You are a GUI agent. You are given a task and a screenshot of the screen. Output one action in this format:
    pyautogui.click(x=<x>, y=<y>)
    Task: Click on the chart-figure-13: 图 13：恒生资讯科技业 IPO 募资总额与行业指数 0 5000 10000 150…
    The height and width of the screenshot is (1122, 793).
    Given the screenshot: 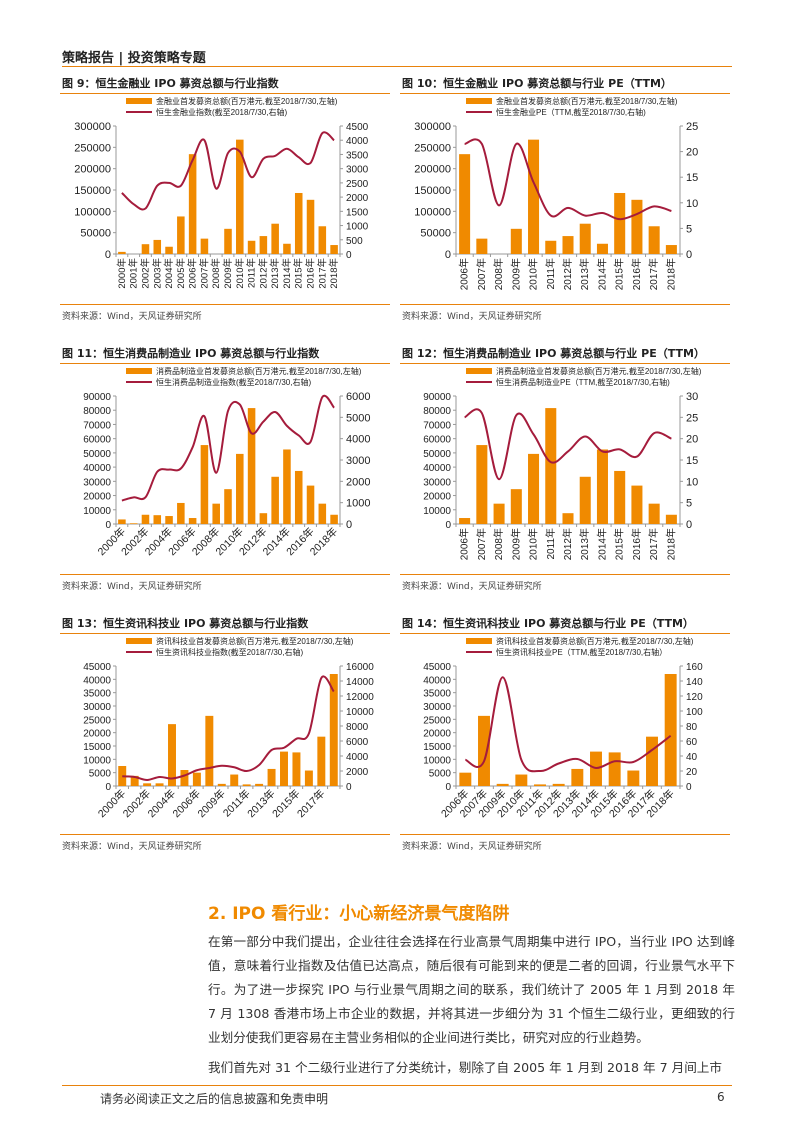 What is the action you would take?
    pyautogui.click(x=225, y=733)
    